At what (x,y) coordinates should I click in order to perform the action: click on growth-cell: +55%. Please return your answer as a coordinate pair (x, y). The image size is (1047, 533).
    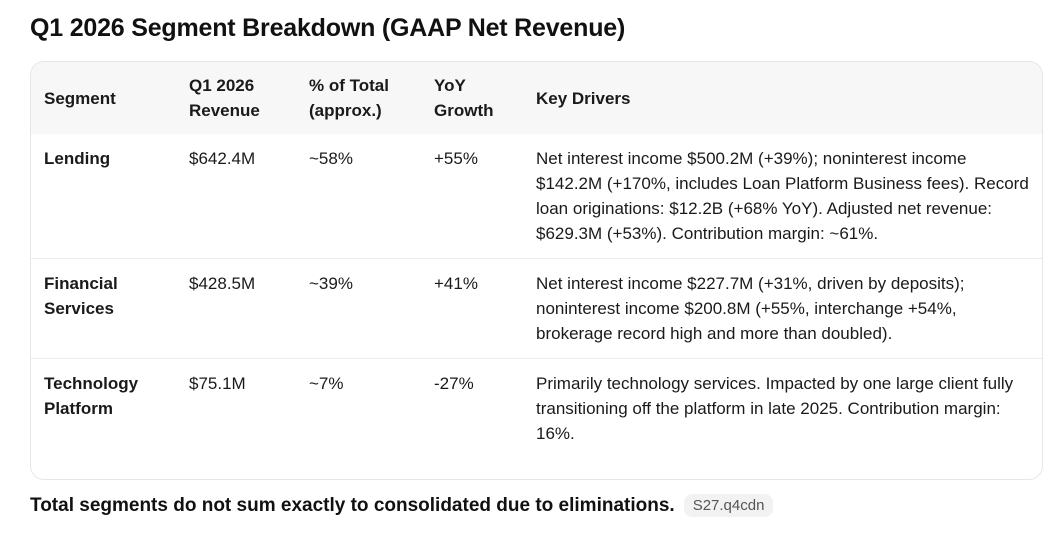
    Looking at the image, I should click on (456, 158).